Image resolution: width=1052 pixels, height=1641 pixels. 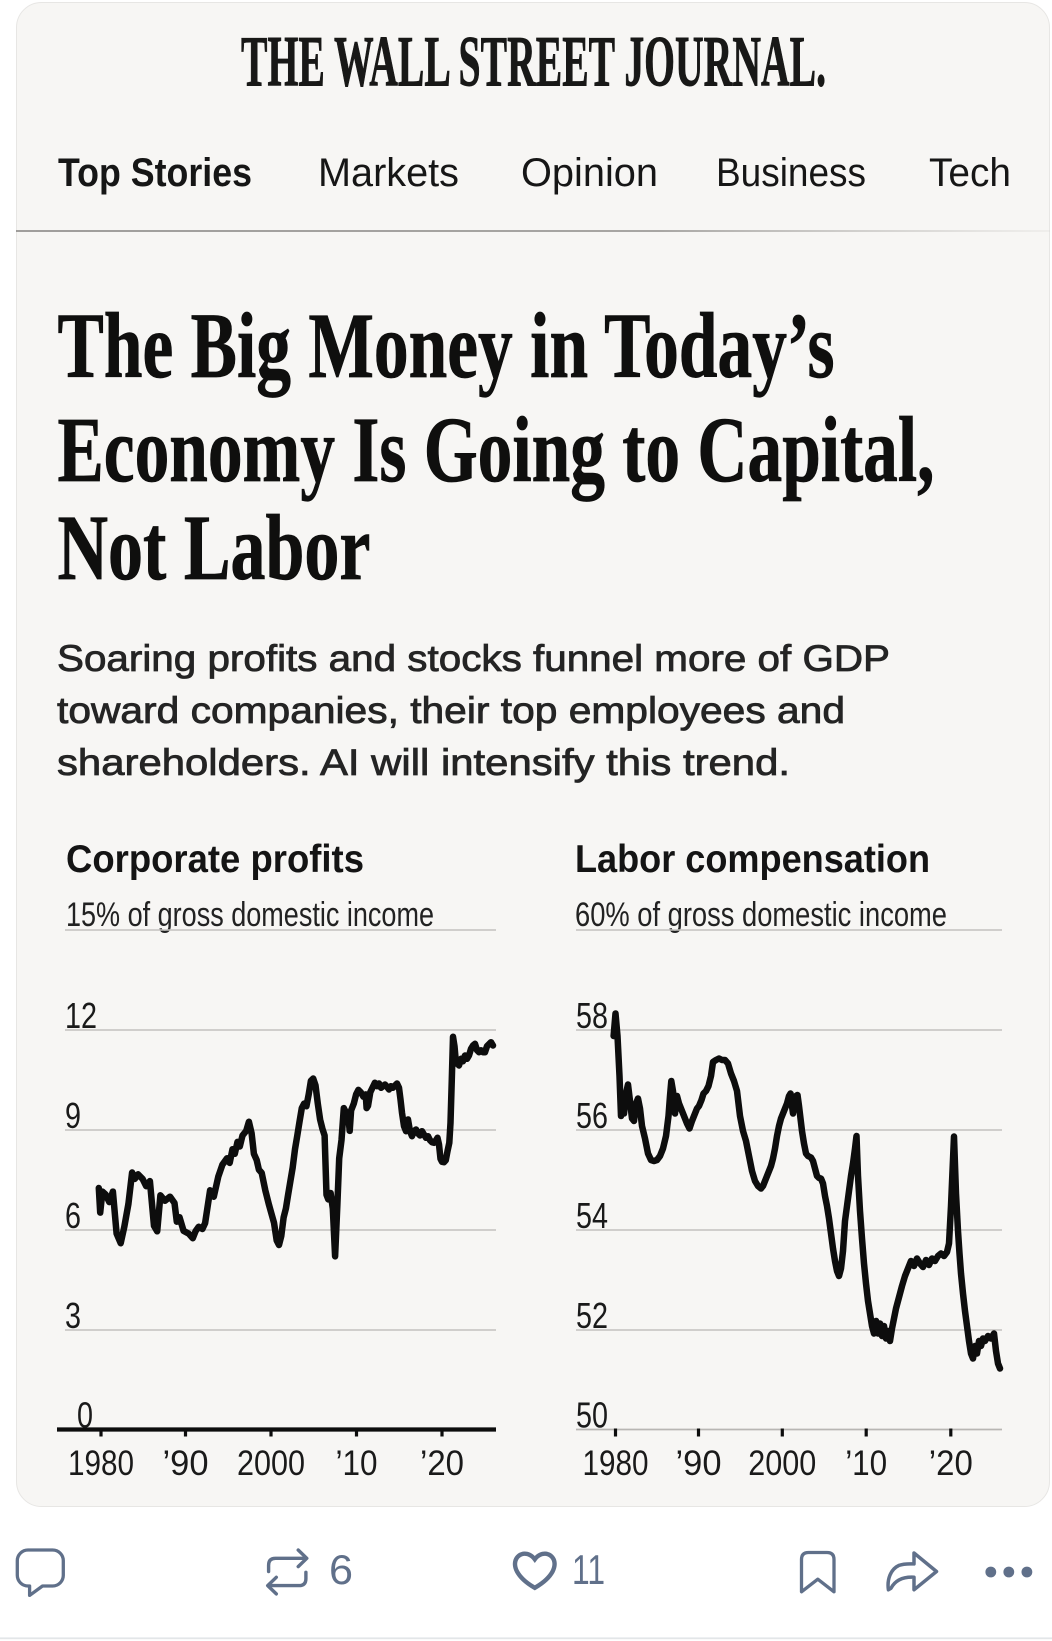 I want to click on svg-text: Markets, so click(x=388, y=173).